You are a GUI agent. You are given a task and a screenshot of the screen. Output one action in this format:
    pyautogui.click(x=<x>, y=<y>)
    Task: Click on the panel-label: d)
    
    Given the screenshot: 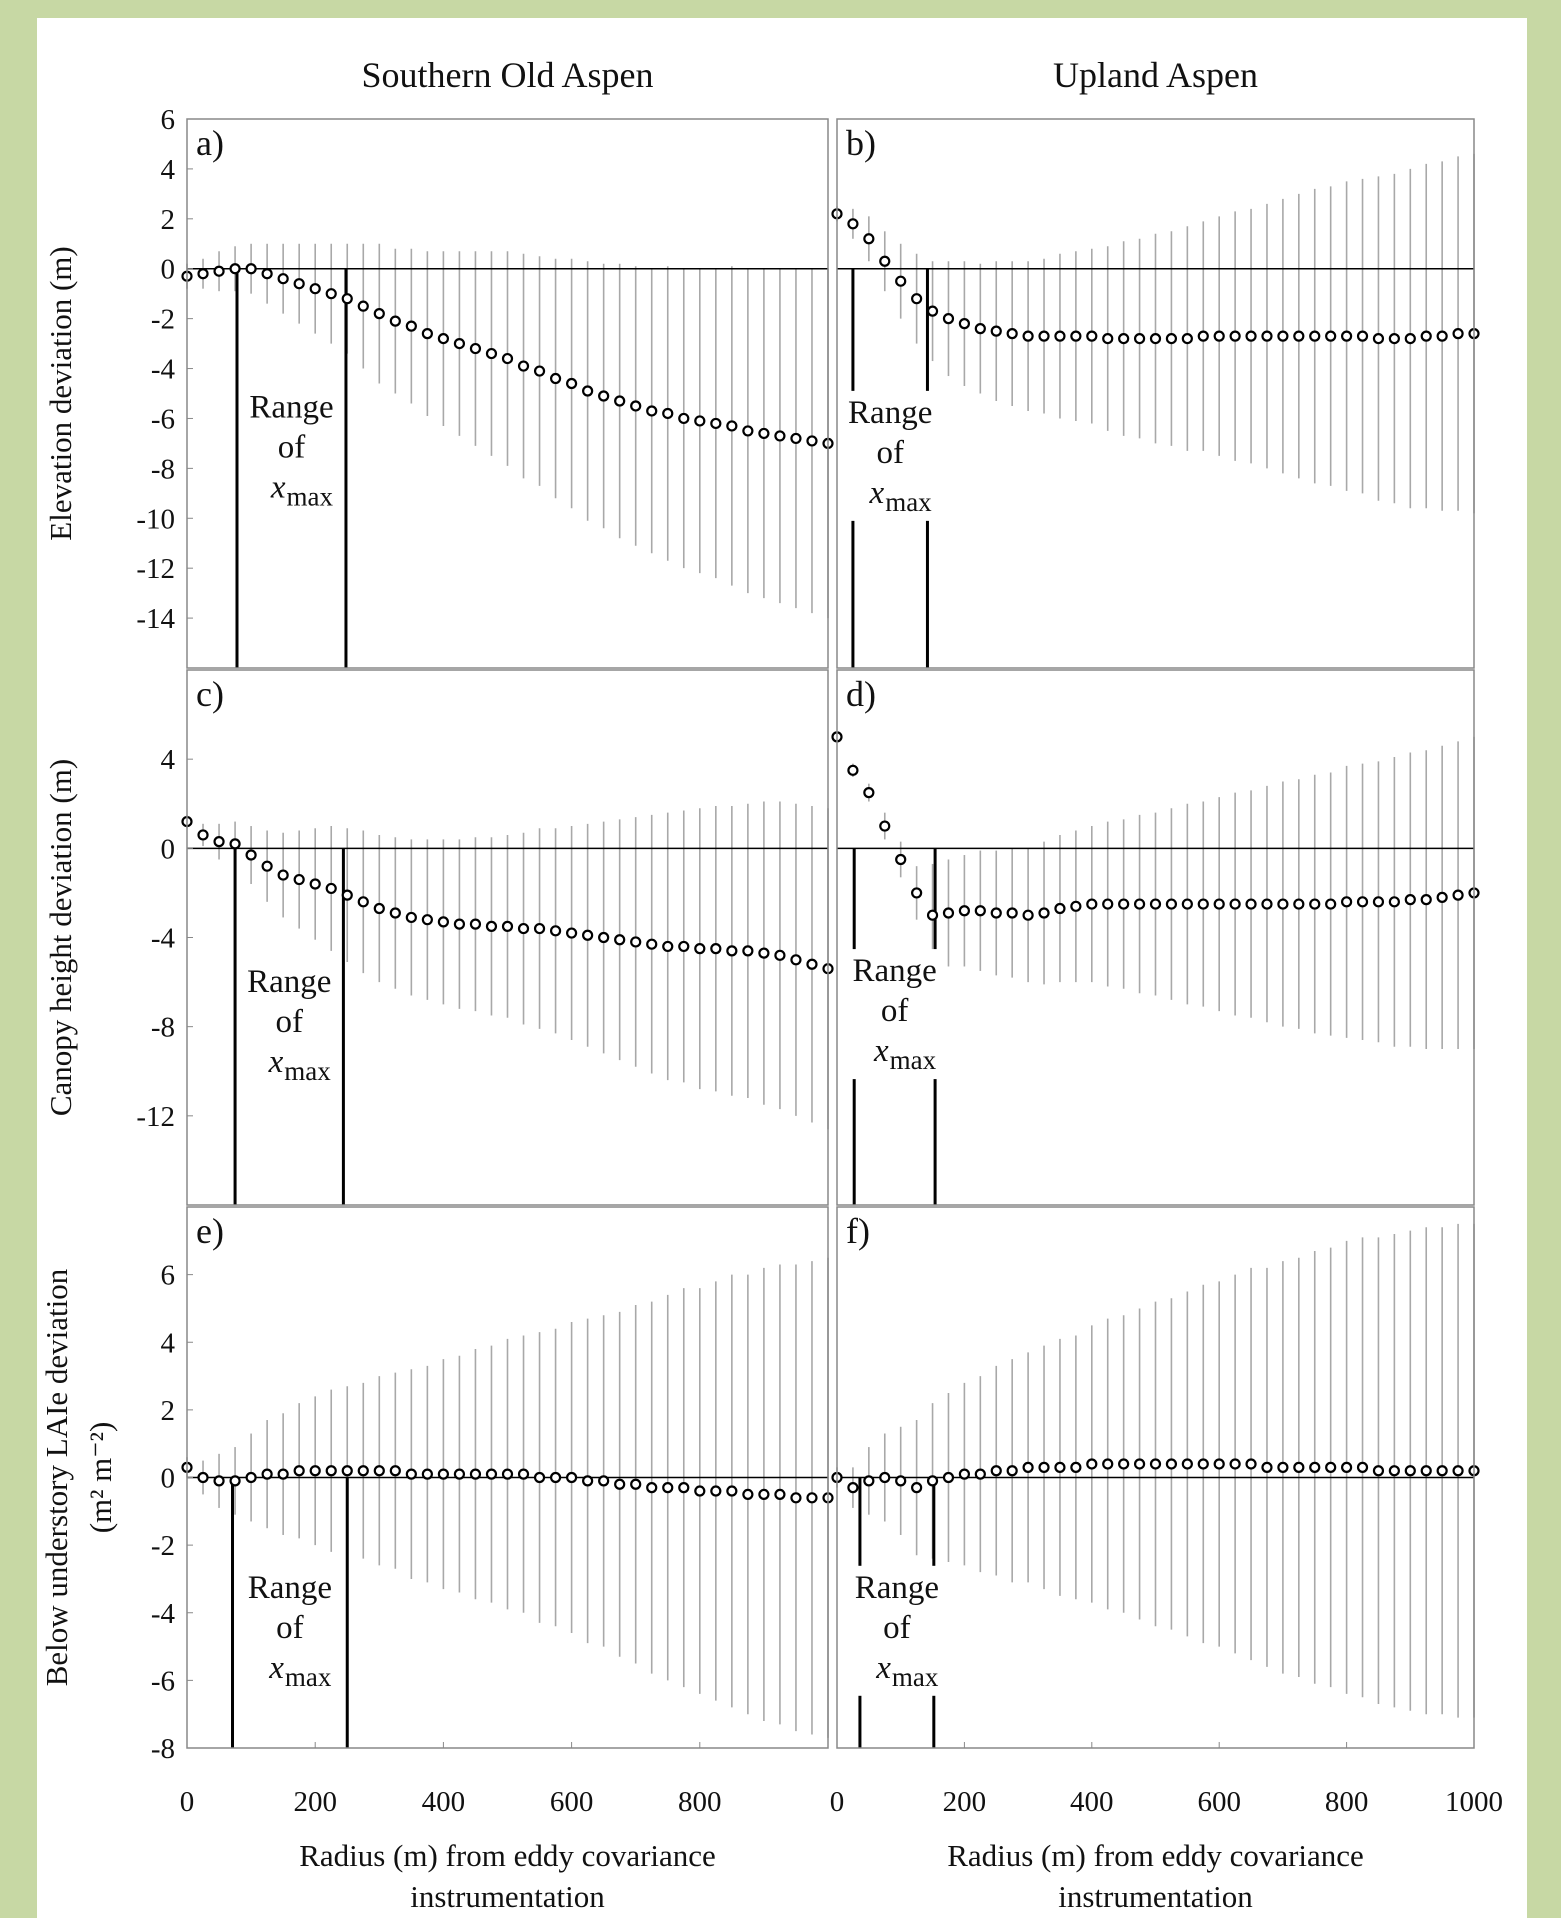 What is the action you would take?
    pyautogui.click(x=861, y=694)
    